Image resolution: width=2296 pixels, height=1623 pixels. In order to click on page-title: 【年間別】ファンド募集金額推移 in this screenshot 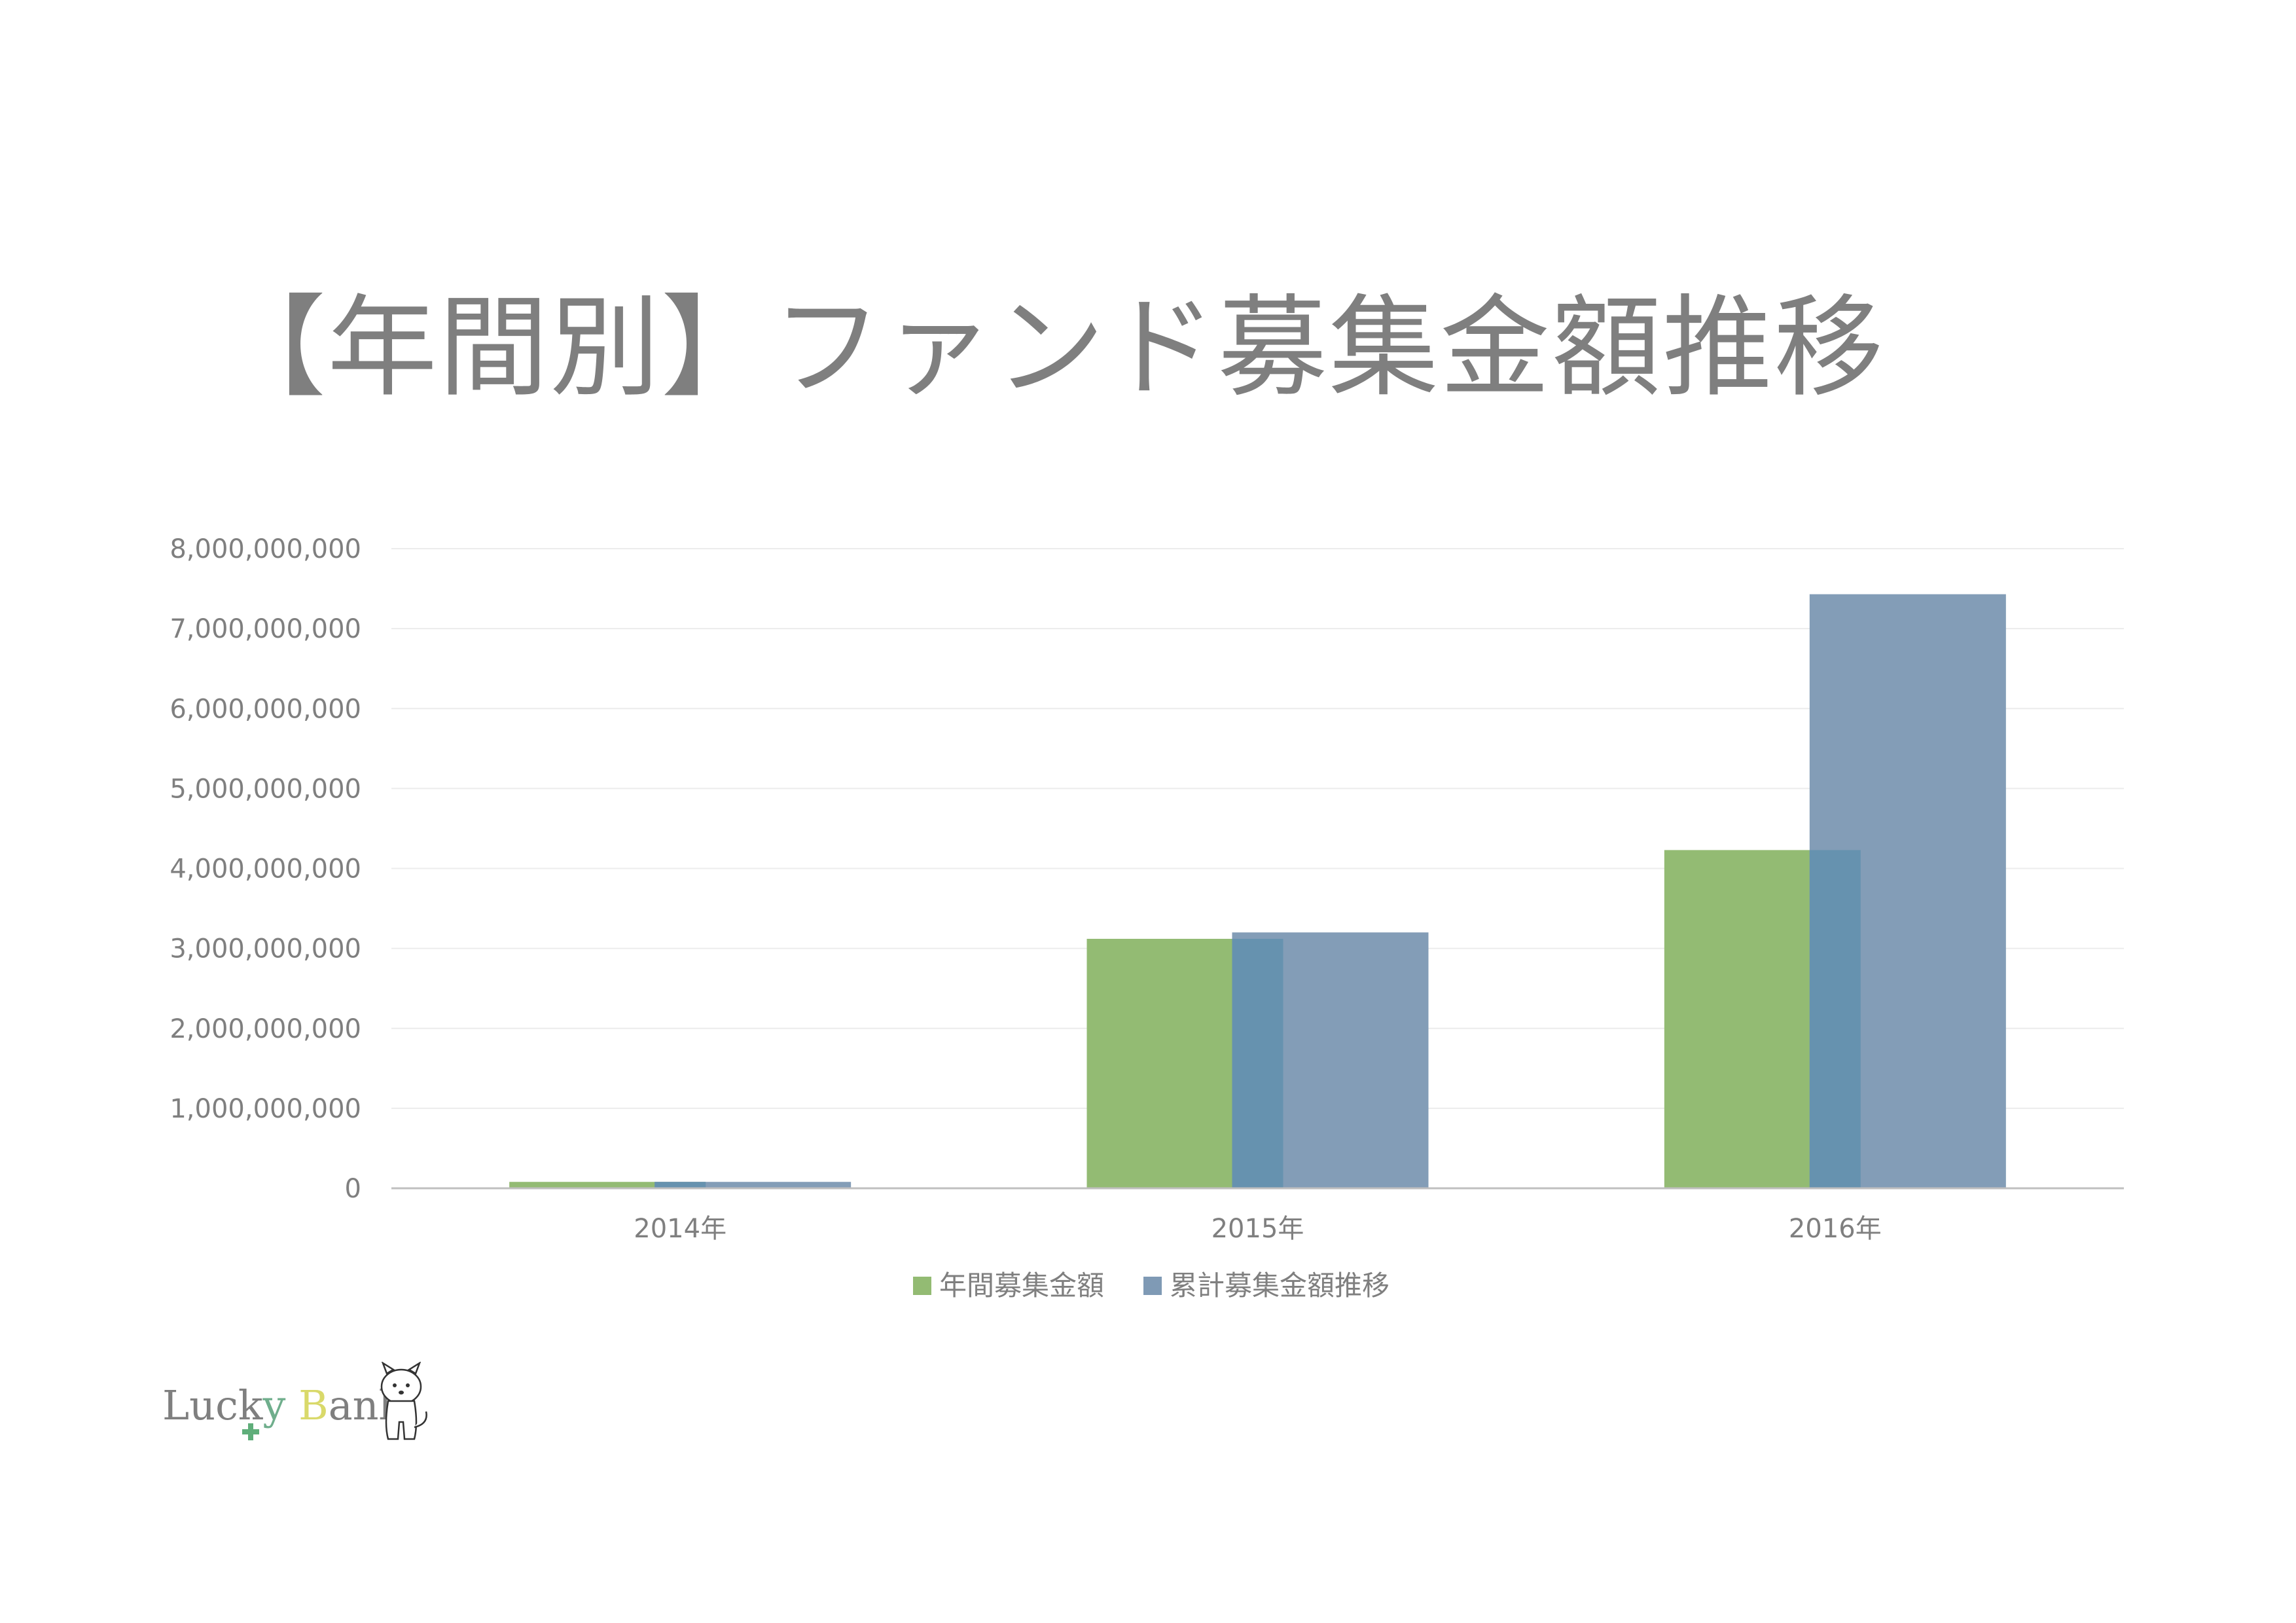, I will do `click(1050, 347)`.